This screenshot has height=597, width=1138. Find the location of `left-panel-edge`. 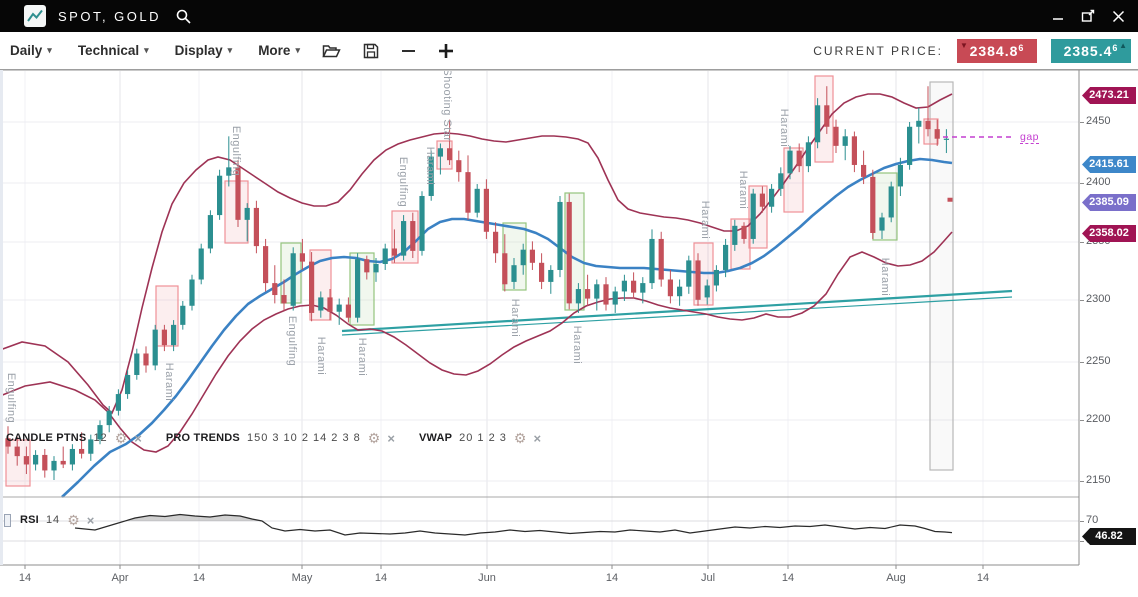

left-panel-edge is located at coordinates (1, 317).